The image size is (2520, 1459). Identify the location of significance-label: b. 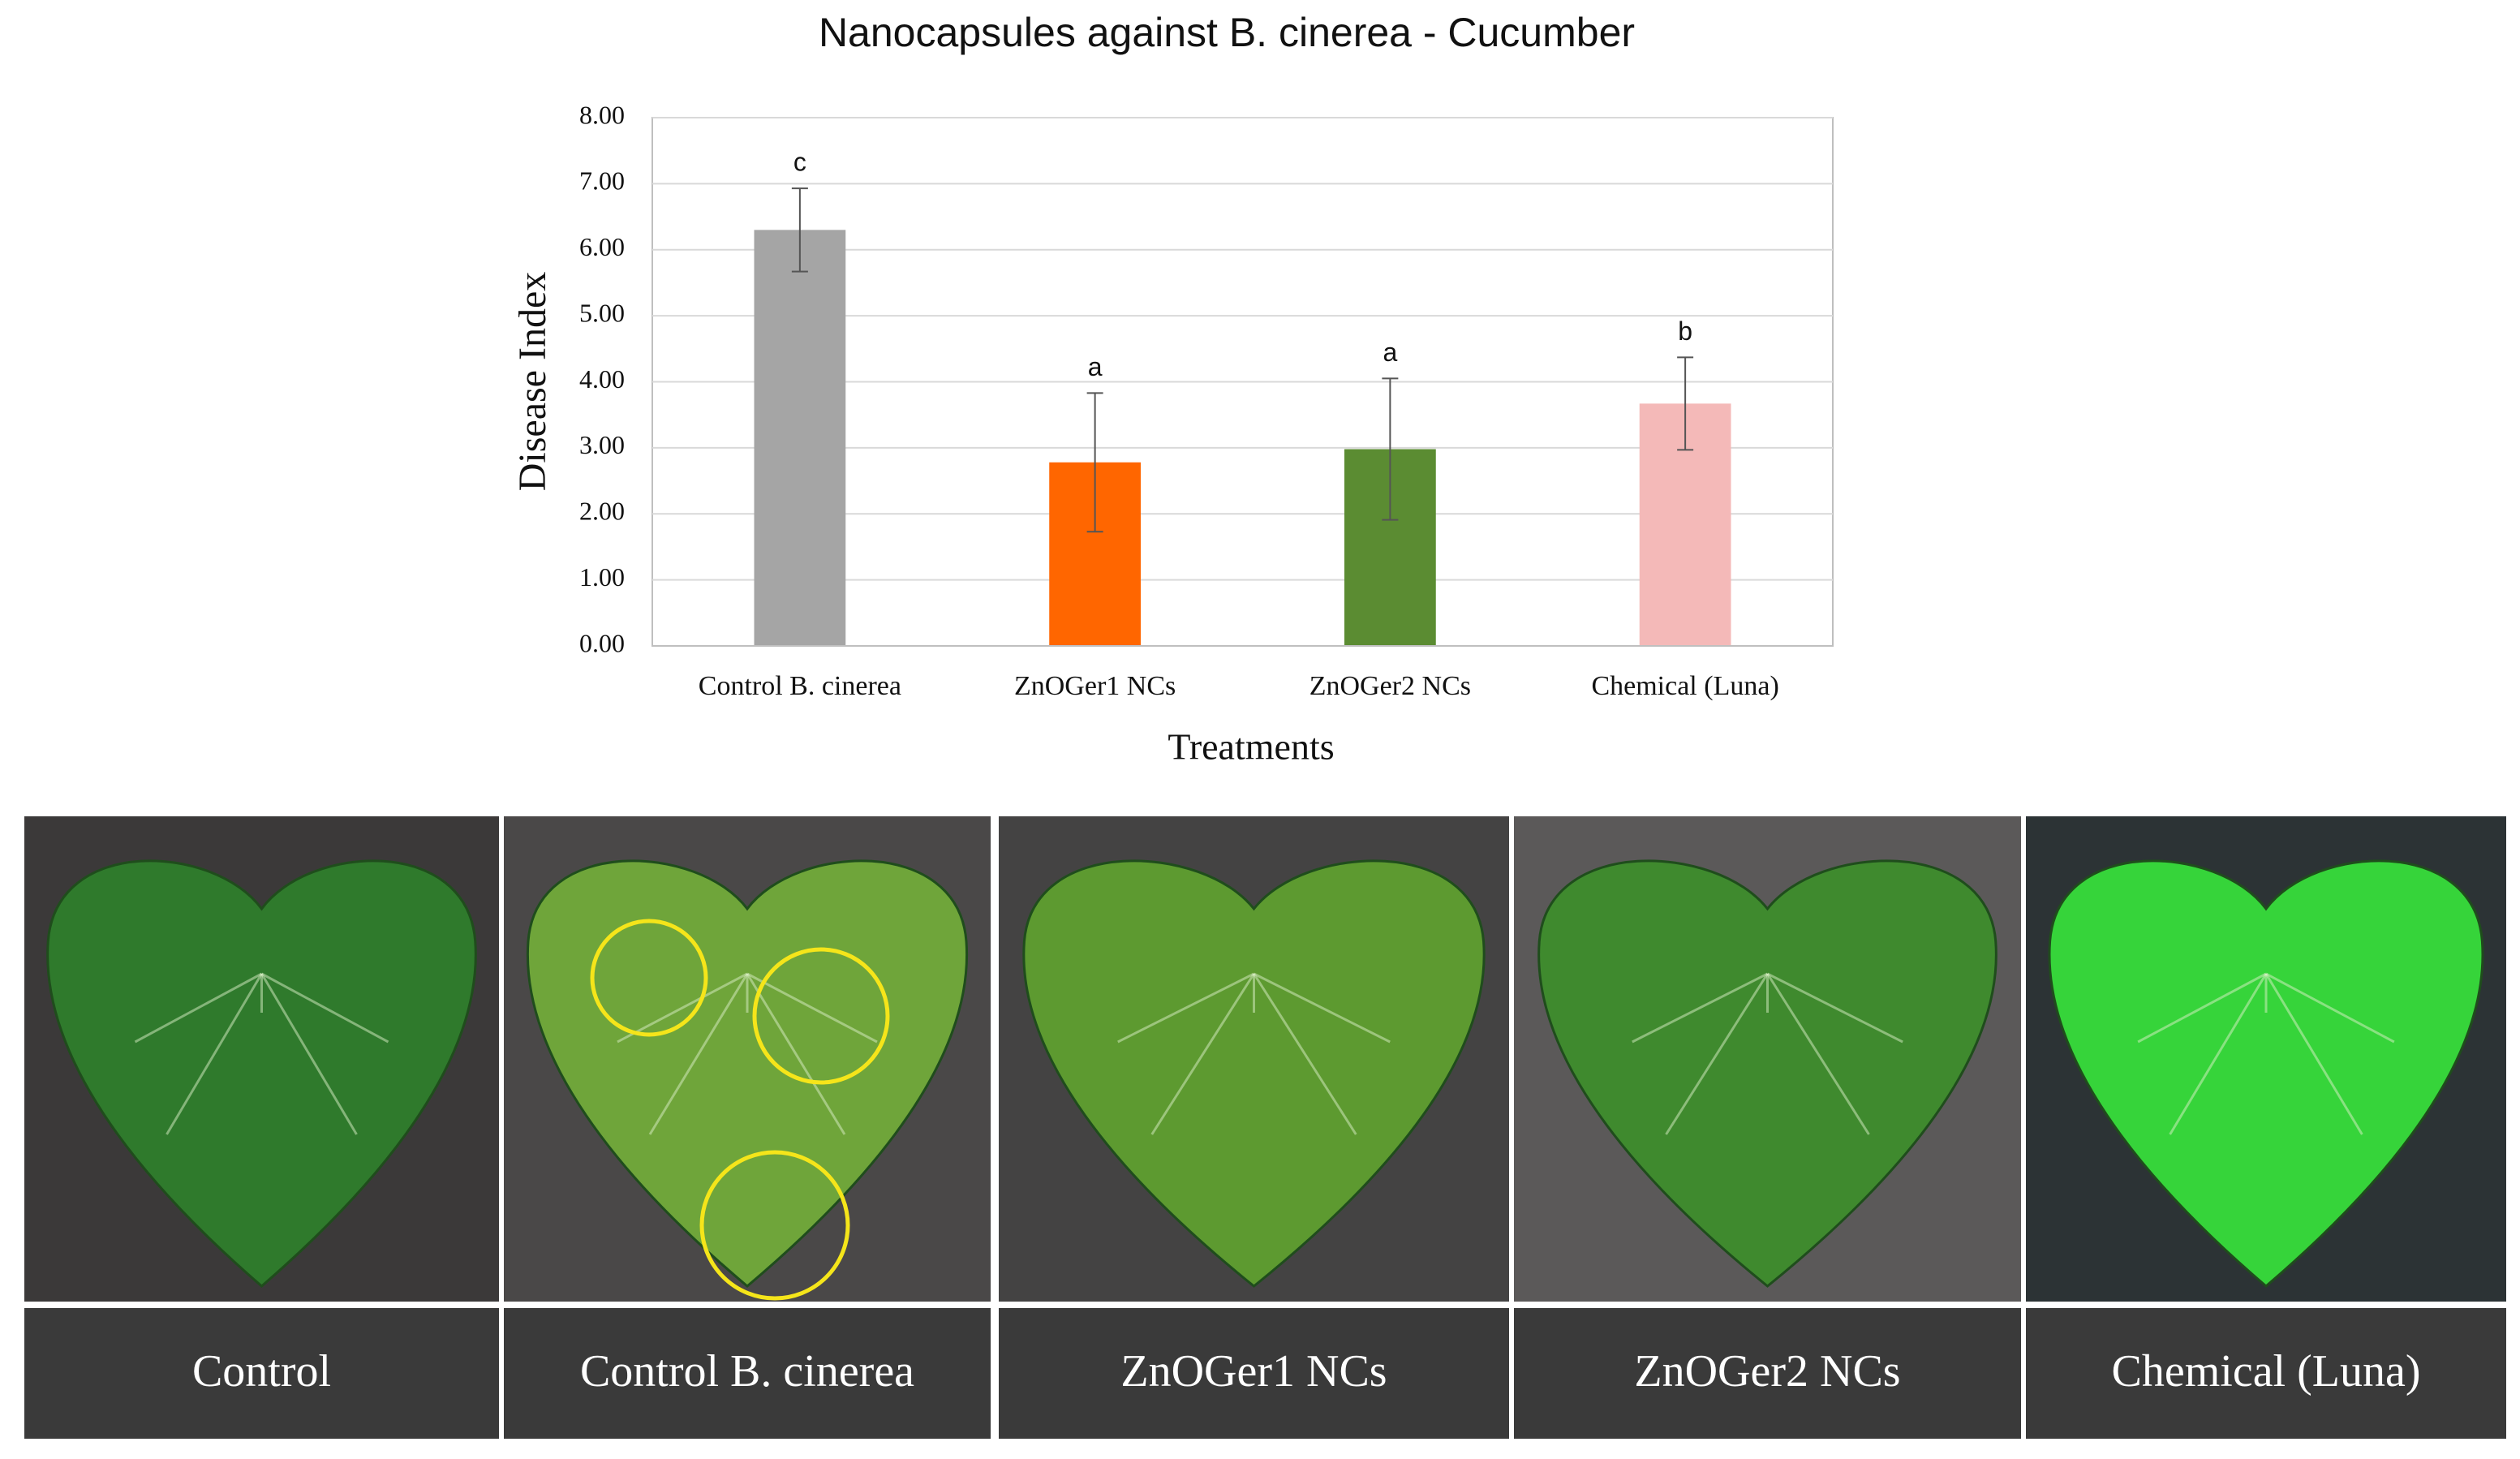
(1685, 331).